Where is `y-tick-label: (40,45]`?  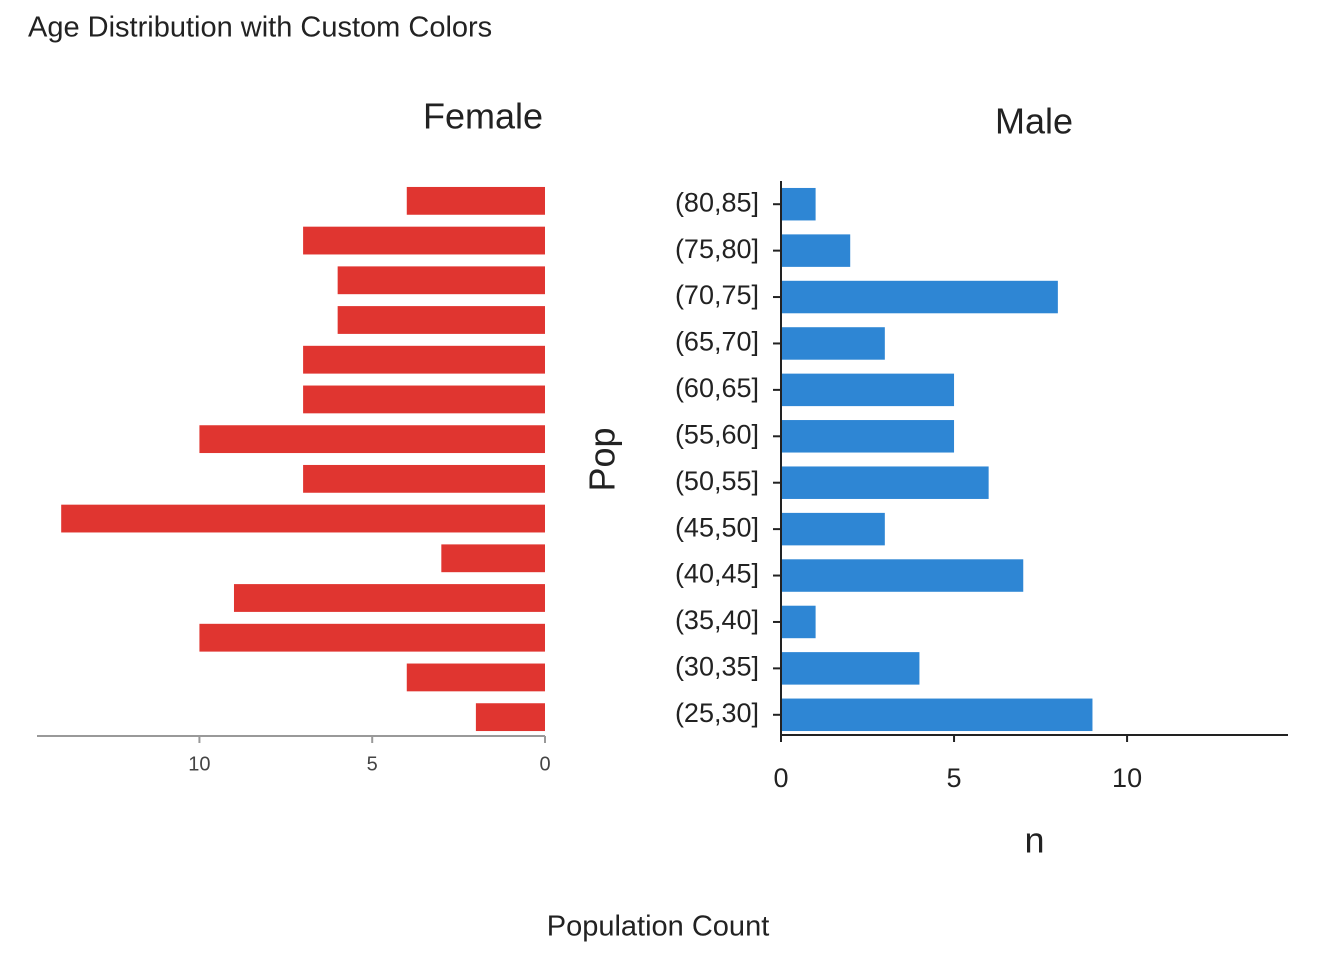
y-tick-label: (40,45] is located at coordinates (717, 574).